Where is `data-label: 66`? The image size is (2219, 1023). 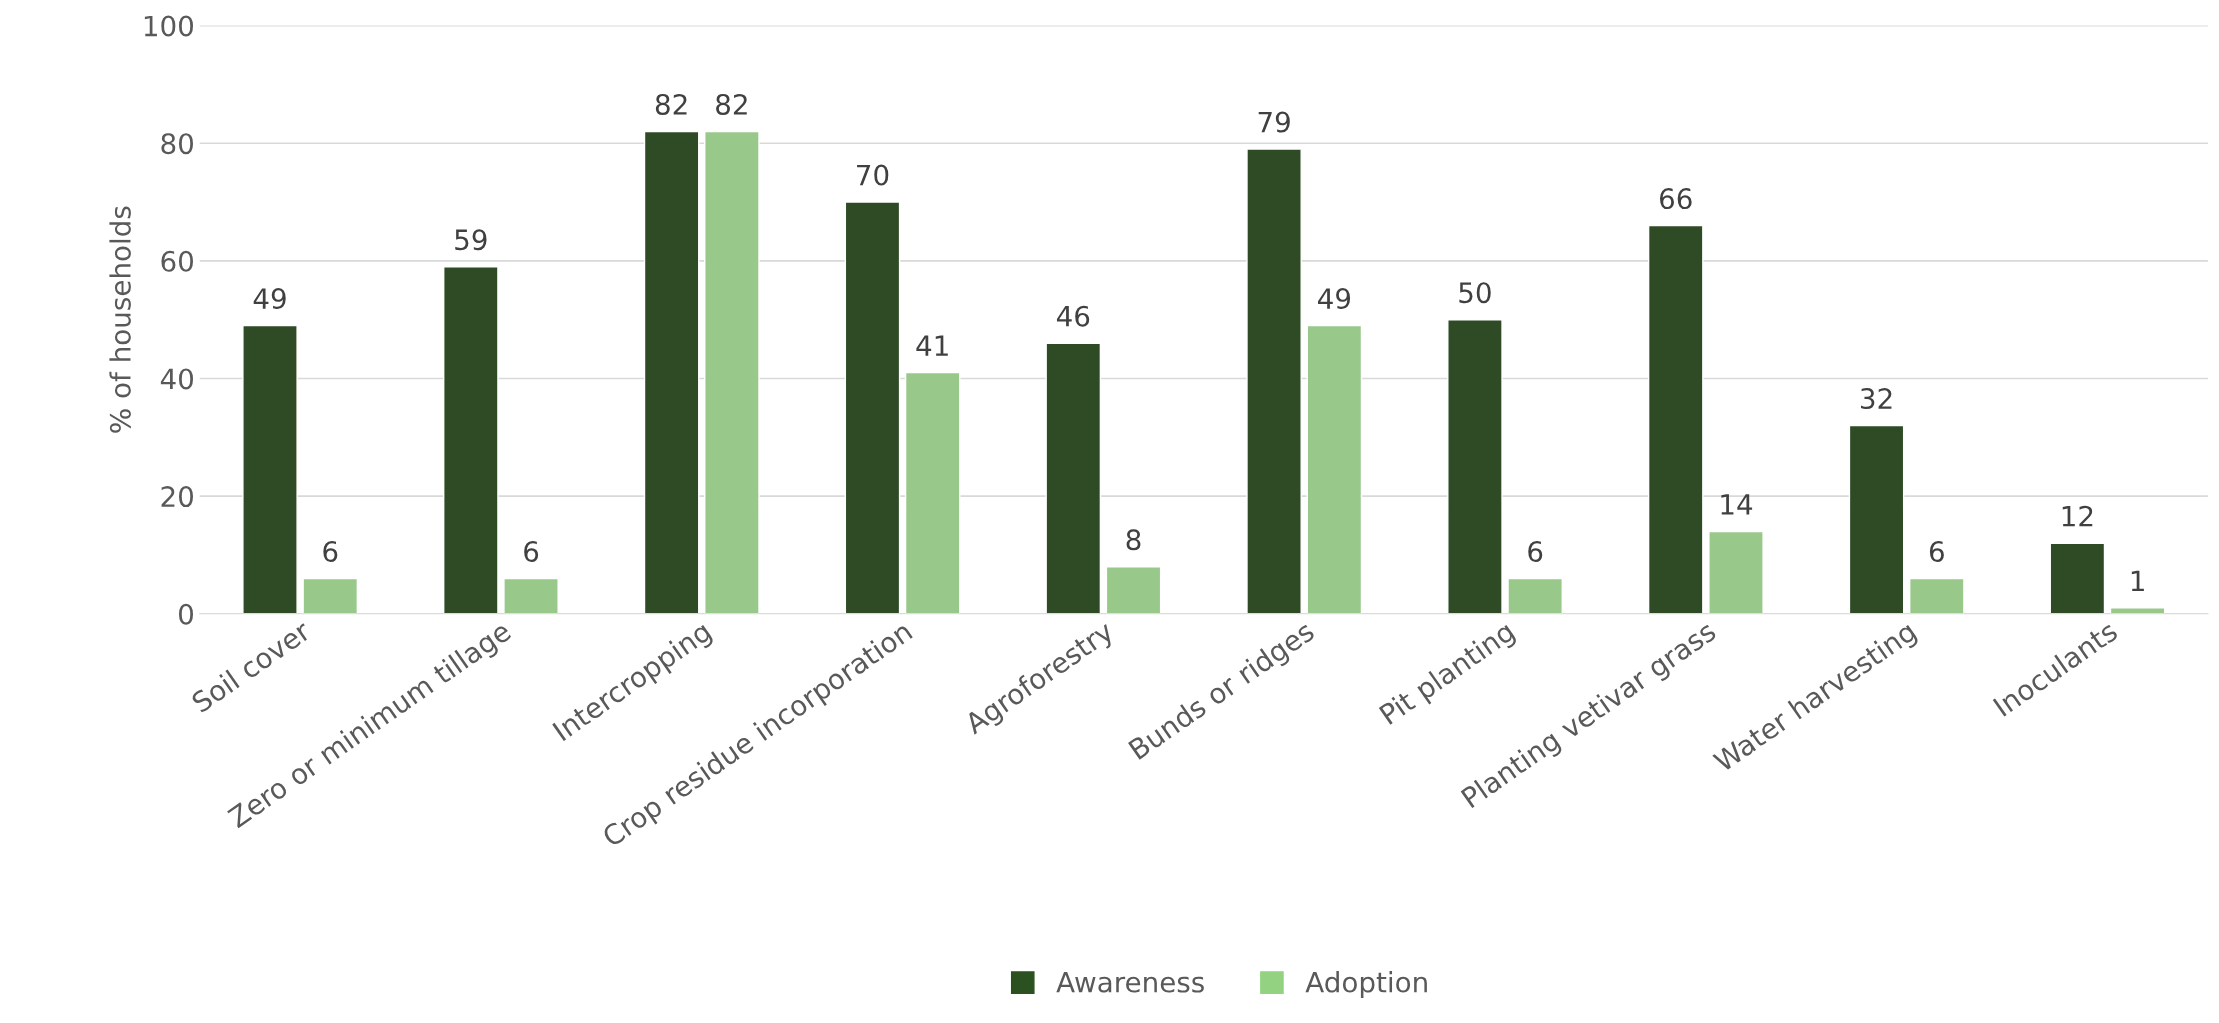
data-label: 66 is located at coordinates (1676, 199).